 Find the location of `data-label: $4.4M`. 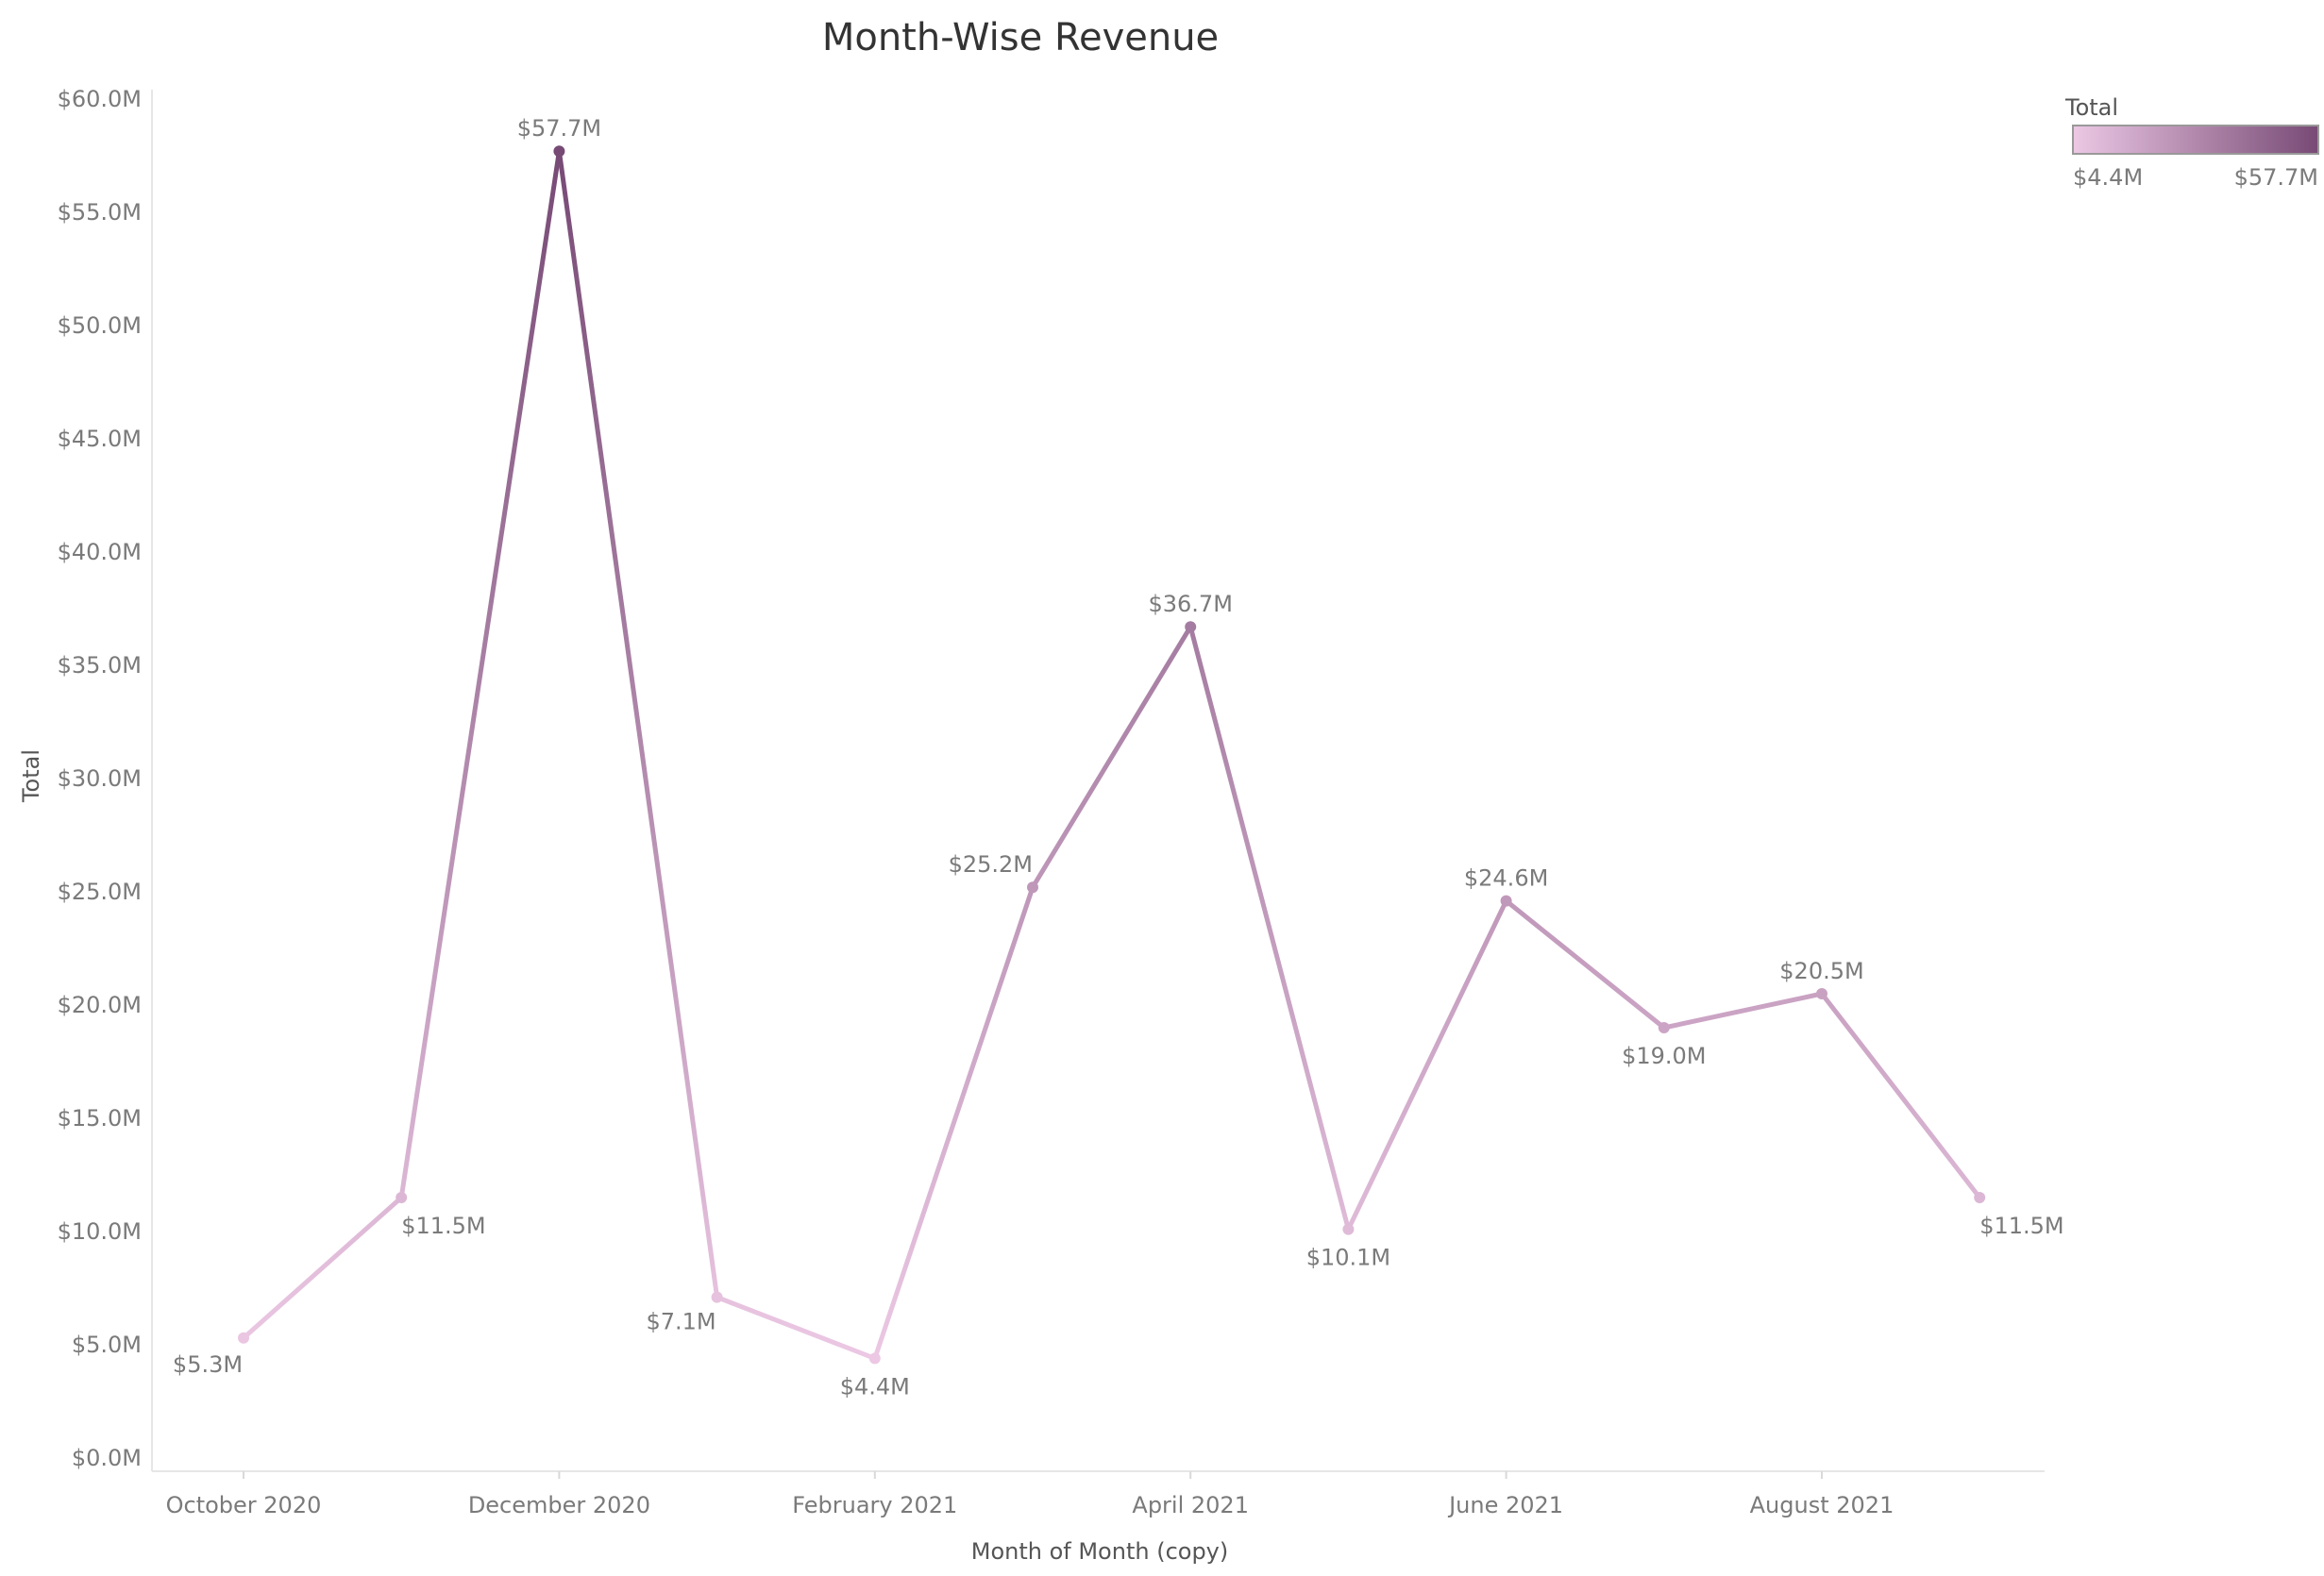

data-label: $4.4M is located at coordinates (875, 1386).